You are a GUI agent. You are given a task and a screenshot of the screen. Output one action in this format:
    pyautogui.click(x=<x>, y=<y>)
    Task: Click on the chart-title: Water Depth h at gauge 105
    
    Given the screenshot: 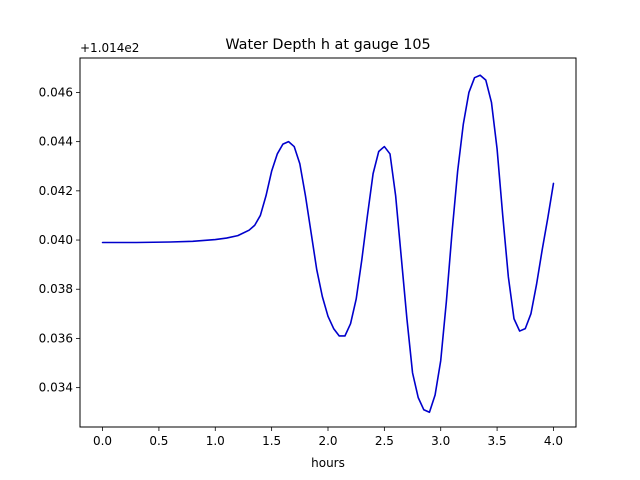 What is the action you would take?
    pyautogui.click(x=327, y=45)
    